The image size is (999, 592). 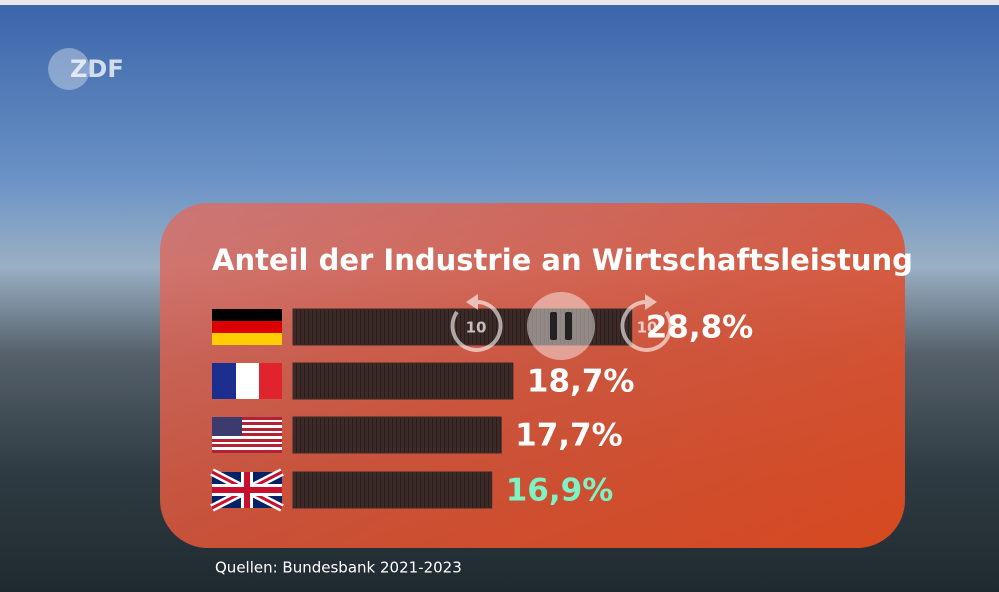 I want to click on flag-germany, so click(x=247, y=327).